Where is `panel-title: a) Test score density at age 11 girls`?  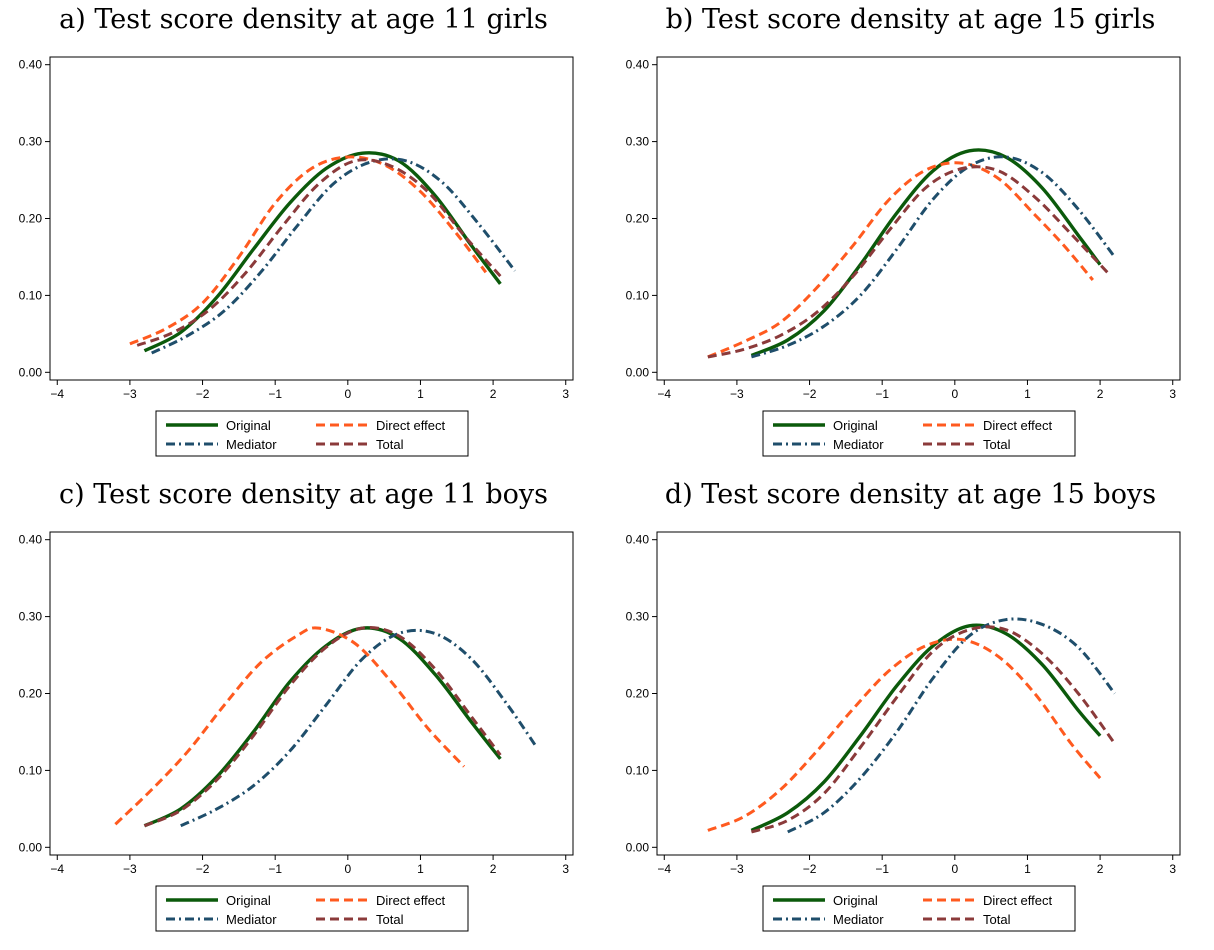
panel-title: a) Test score density at age 11 girls is located at coordinates (303, 19).